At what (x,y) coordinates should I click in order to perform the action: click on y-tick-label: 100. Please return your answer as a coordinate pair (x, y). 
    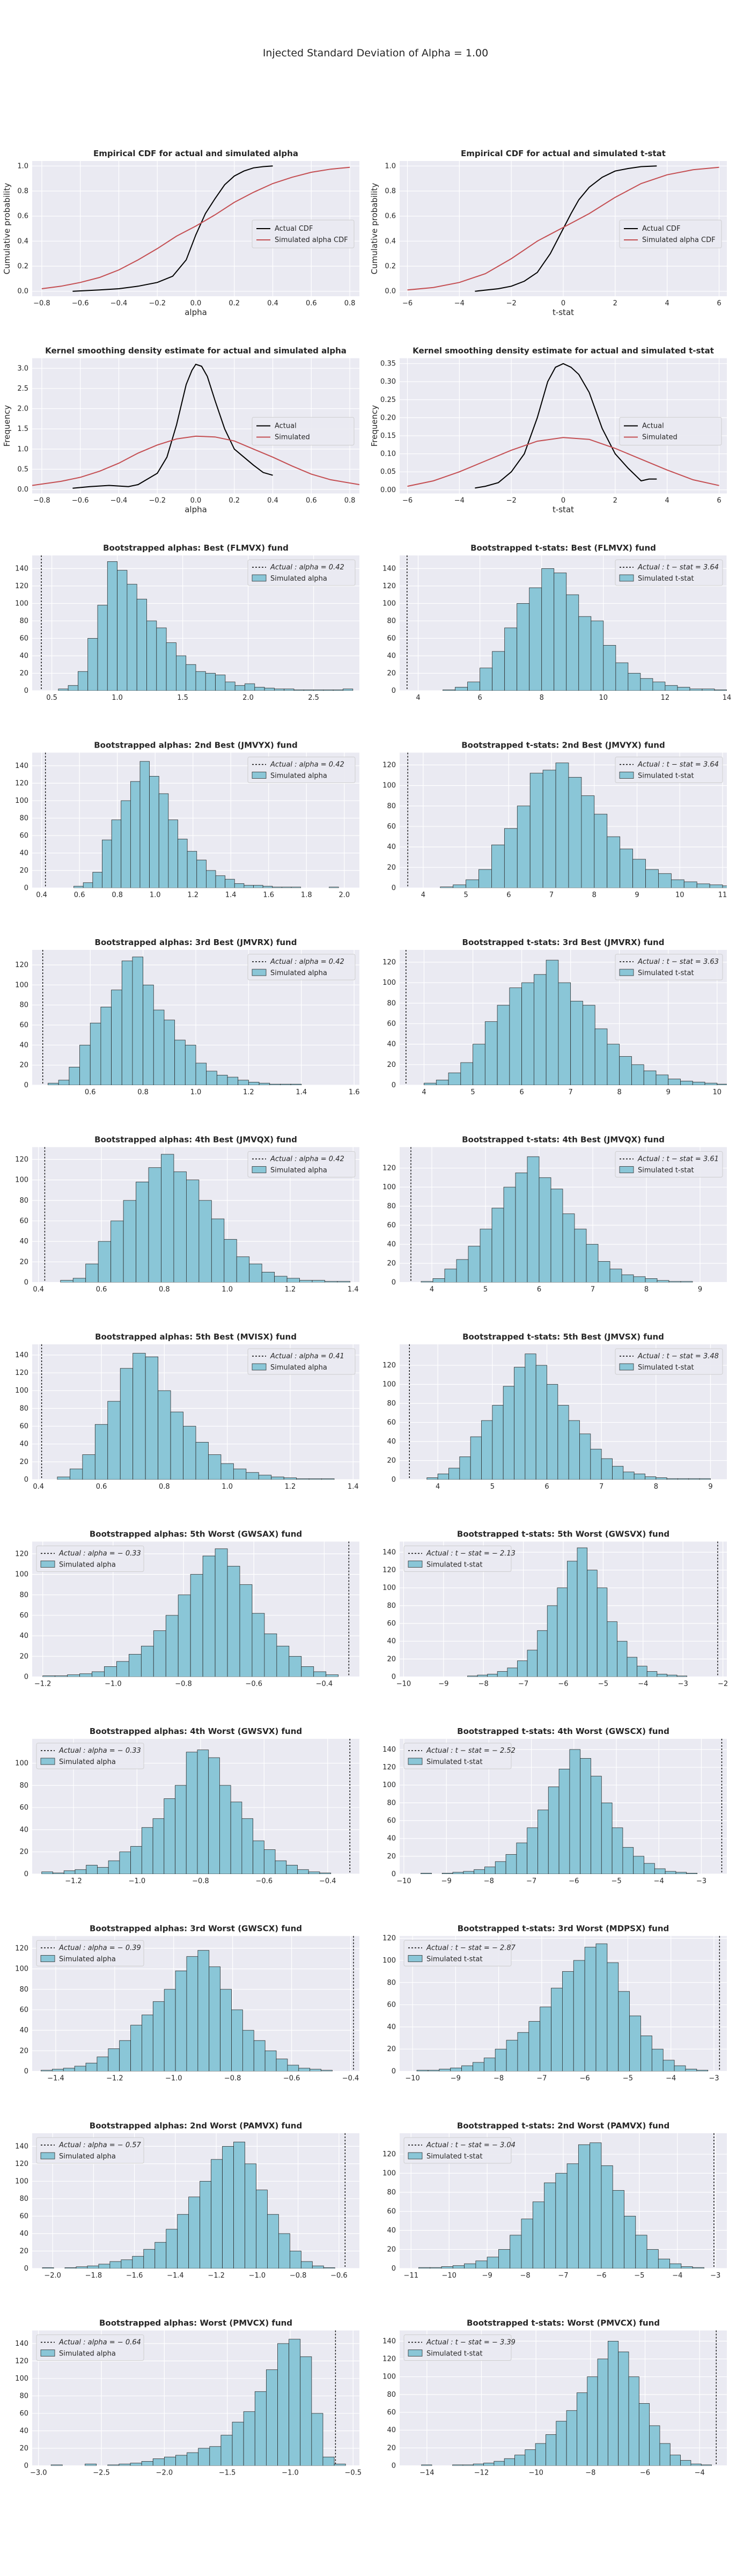
    Looking at the image, I should click on (21, 603).